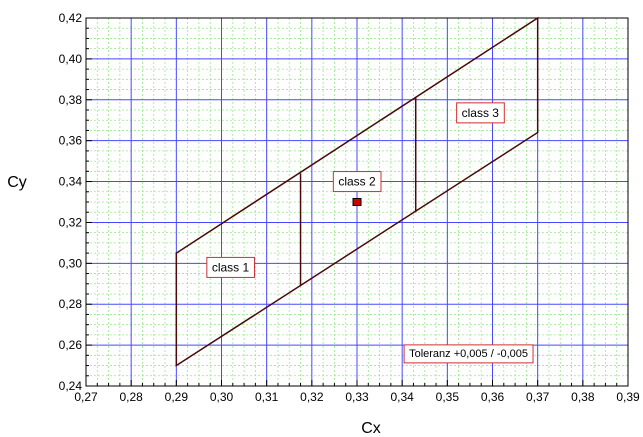  I want to click on y-axis-label: Cy, so click(17, 182).